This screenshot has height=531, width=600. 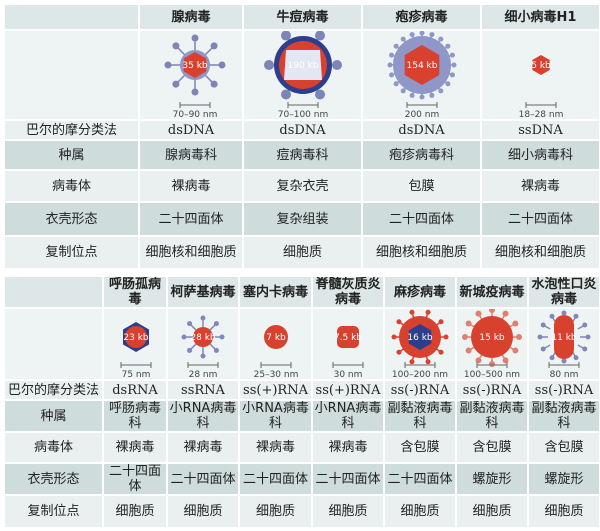 I want to click on virus-name: 牛痘病毒, so click(x=302, y=17).